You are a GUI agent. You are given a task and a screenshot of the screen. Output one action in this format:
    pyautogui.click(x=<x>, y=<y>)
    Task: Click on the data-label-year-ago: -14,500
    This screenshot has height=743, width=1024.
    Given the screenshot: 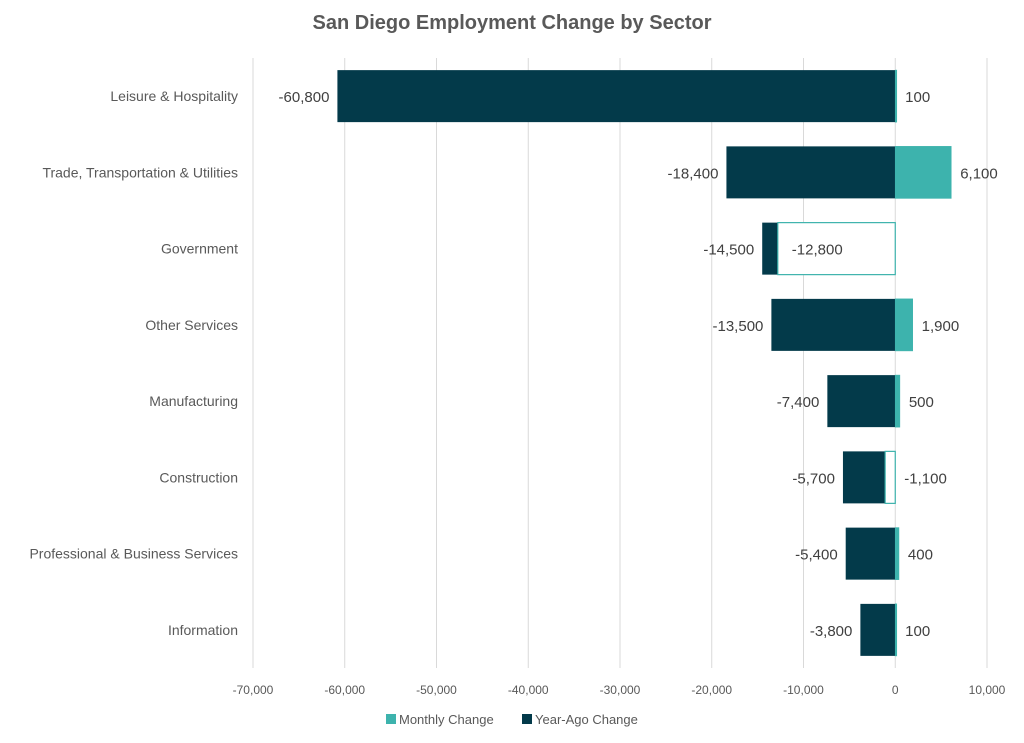 What is the action you would take?
    pyautogui.click(x=728, y=250)
    